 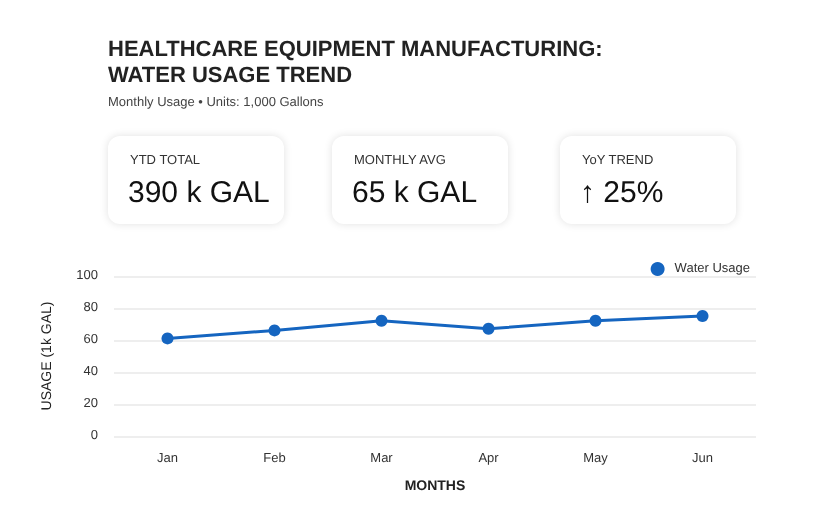 I want to click on text: ↑ 25%, so click(x=622, y=193).